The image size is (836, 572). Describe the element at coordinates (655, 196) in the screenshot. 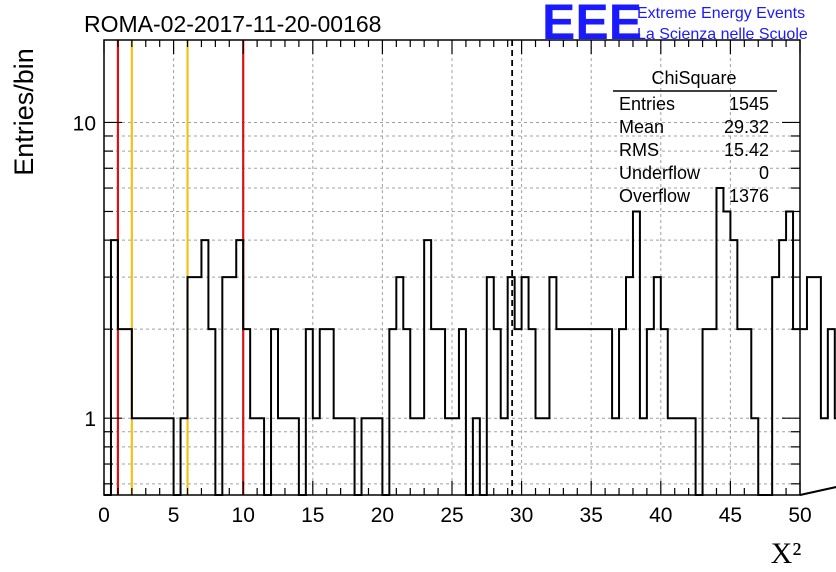

I see `stats-overflow-label: Overflow` at that location.